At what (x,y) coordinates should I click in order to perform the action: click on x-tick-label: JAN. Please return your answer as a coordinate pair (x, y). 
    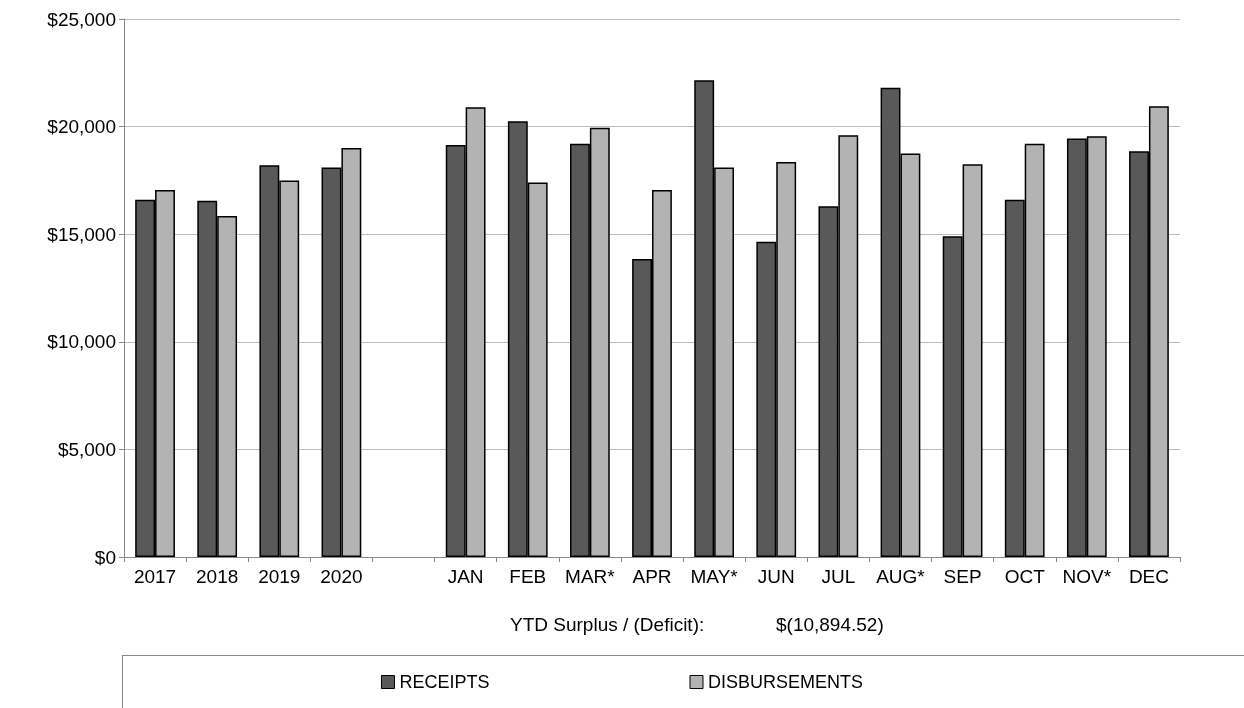
    Looking at the image, I should click on (465, 576).